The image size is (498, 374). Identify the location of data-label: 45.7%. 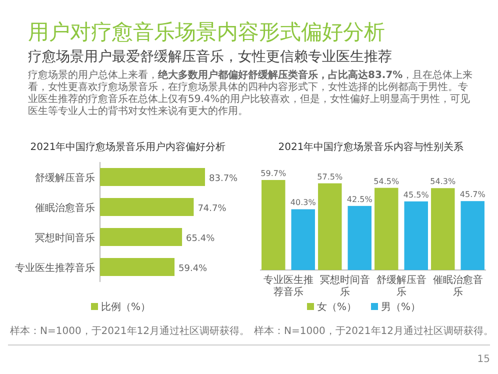
(473, 195).